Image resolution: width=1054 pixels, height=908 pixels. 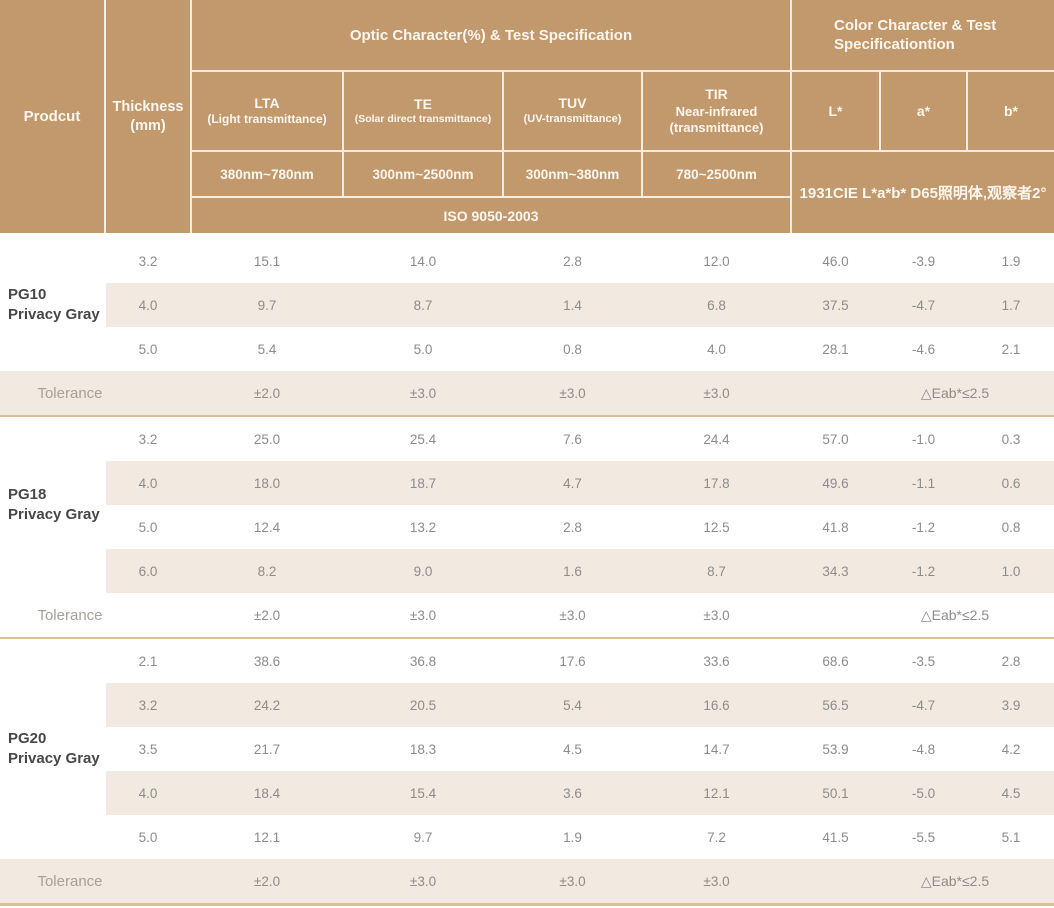 What do you see at coordinates (1011, 439) in the screenshot?
I see `value-cell: 0.3` at bounding box center [1011, 439].